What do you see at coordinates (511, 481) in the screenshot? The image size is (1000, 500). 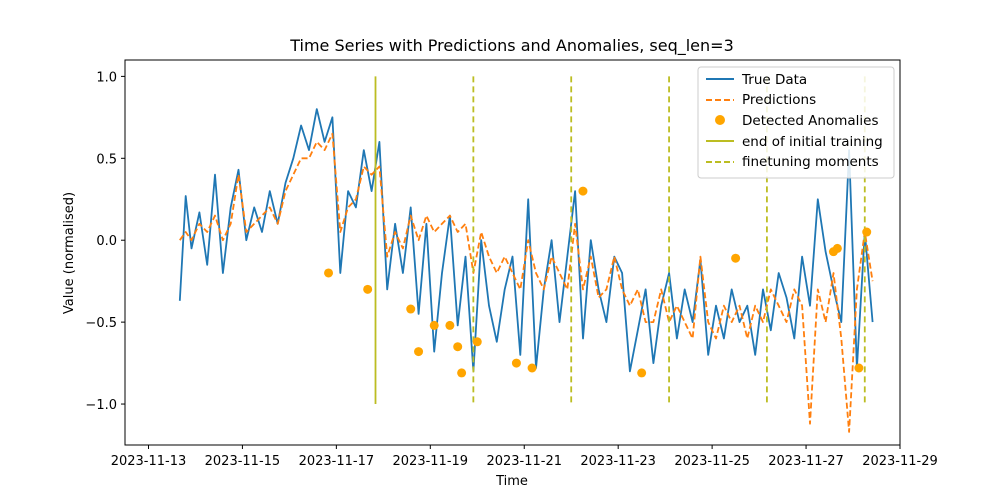 I see `x-axis-label: Time` at bounding box center [511, 481].